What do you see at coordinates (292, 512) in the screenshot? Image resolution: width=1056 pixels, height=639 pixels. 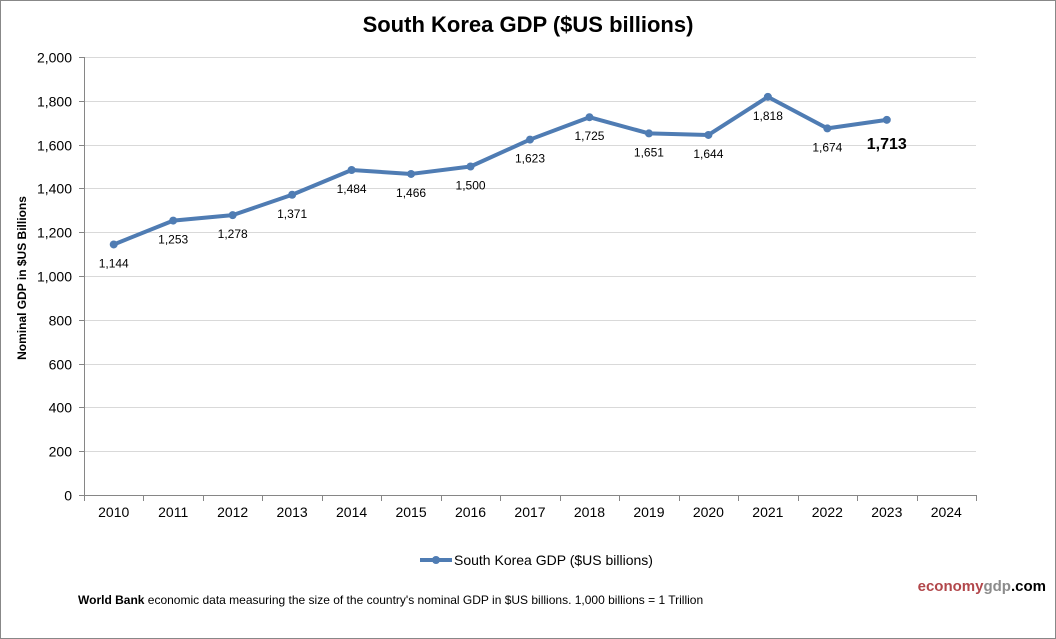 I see `x-tick-label: 2013` at bounding box center [292, 512].